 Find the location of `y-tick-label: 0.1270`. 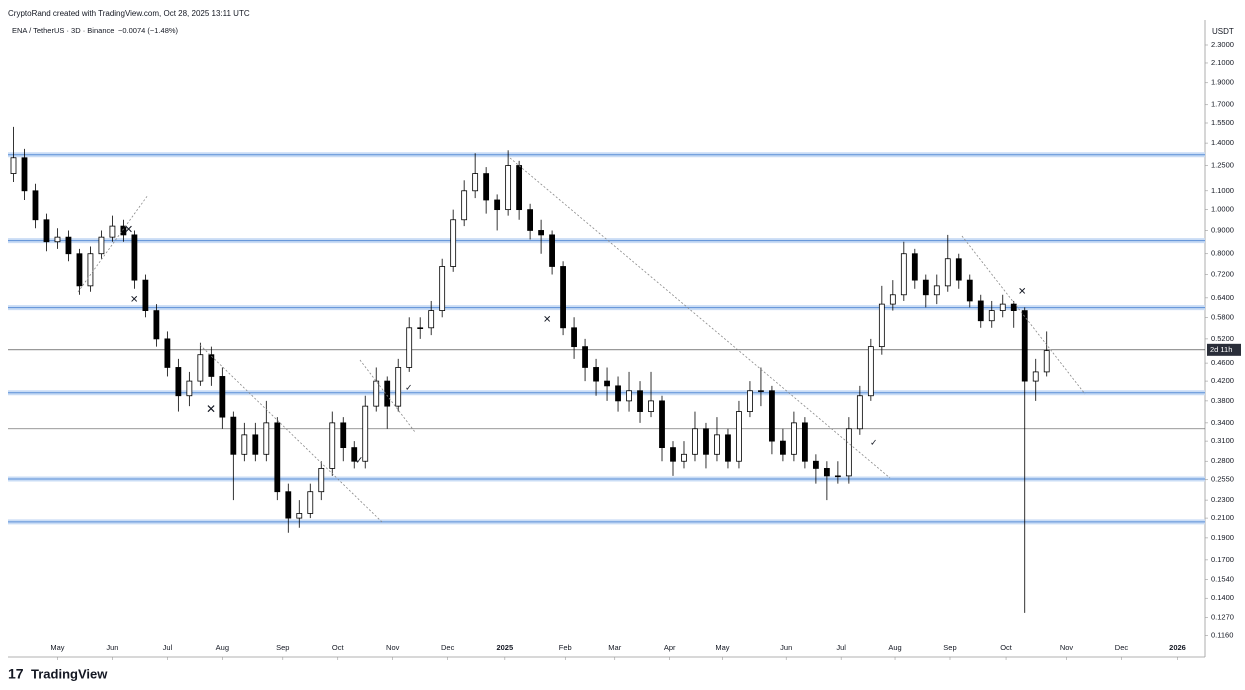

y-tick-label: 0.1270 is located at coordinates (1222, 616).